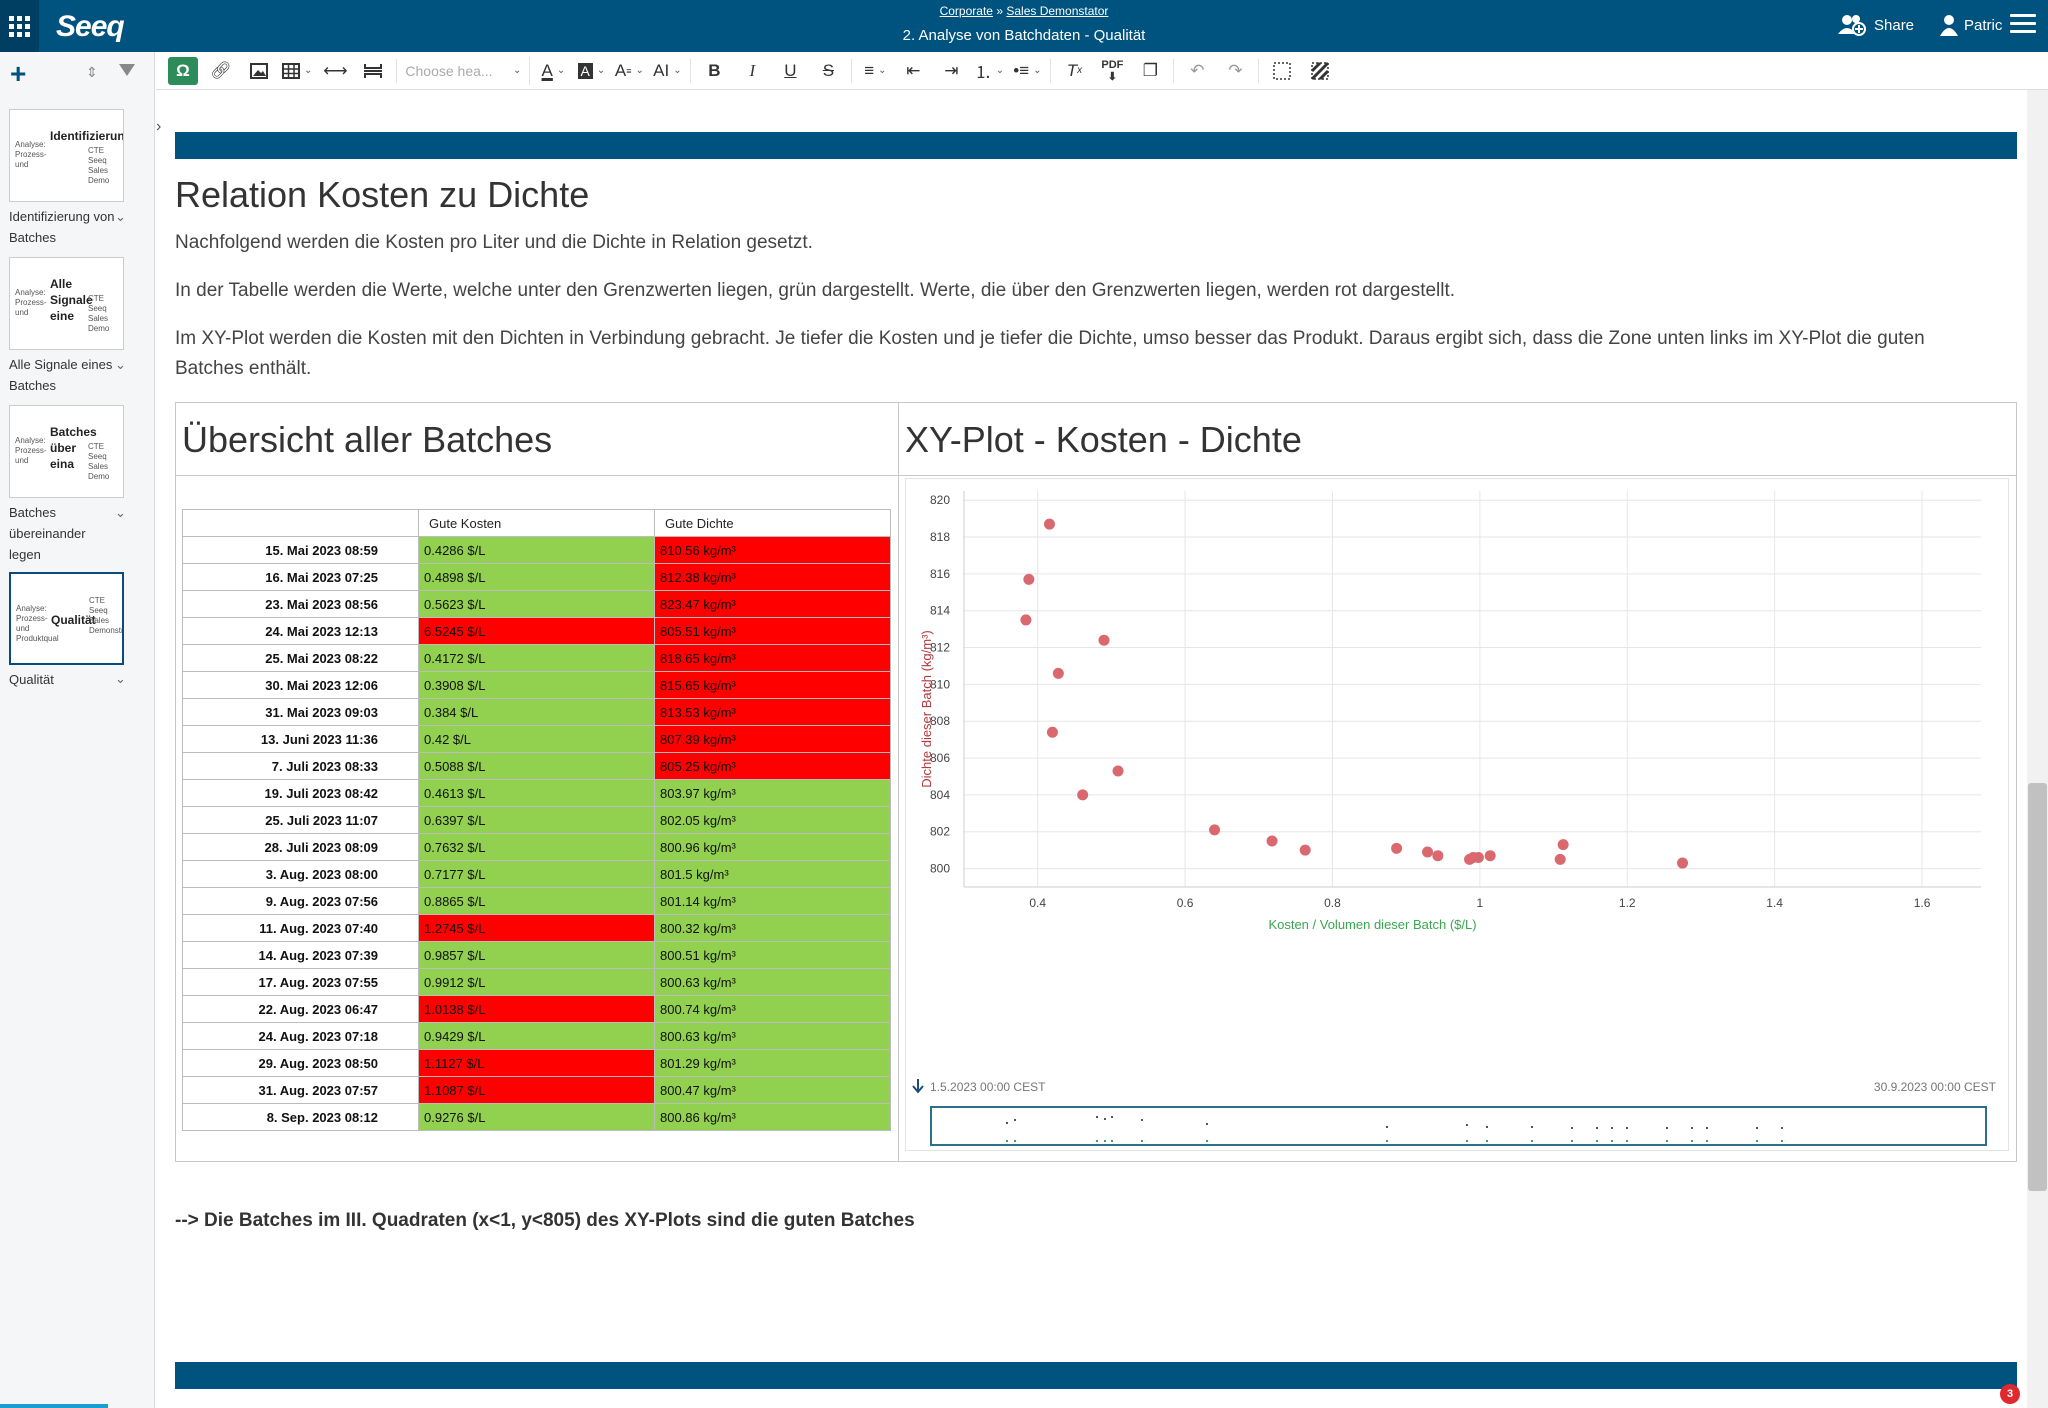 This screenshot has width=2048, height=1408. Describe the element at coordinates (667, 70) in the screenshot. I see `font-size-icon: AI ⌄` at that location.